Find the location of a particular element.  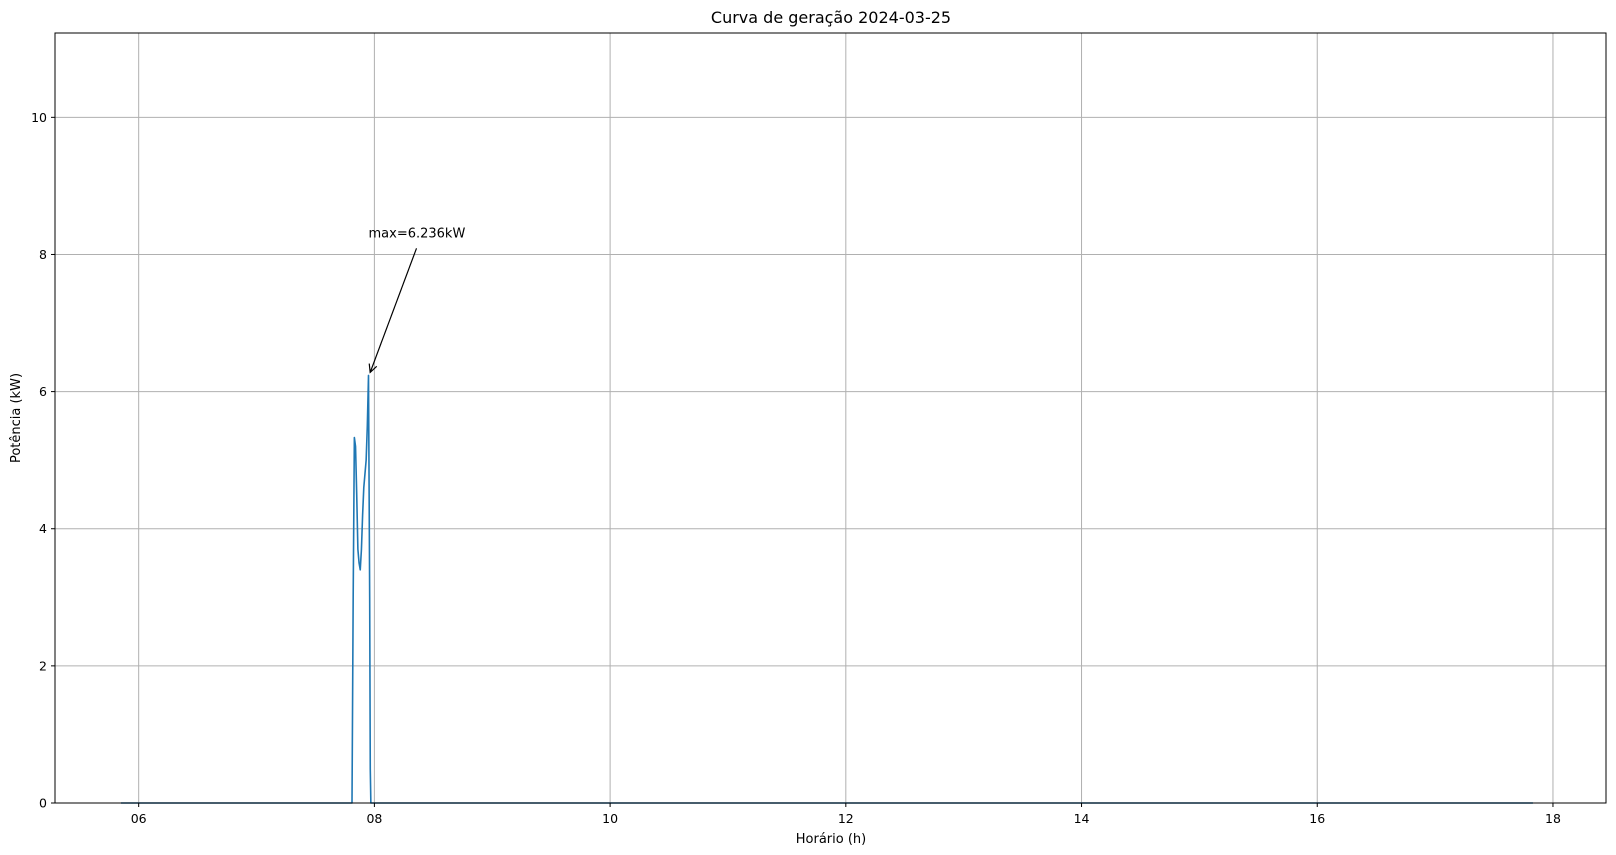

x-tick-label: 12 is located at coordinates (846, 818).